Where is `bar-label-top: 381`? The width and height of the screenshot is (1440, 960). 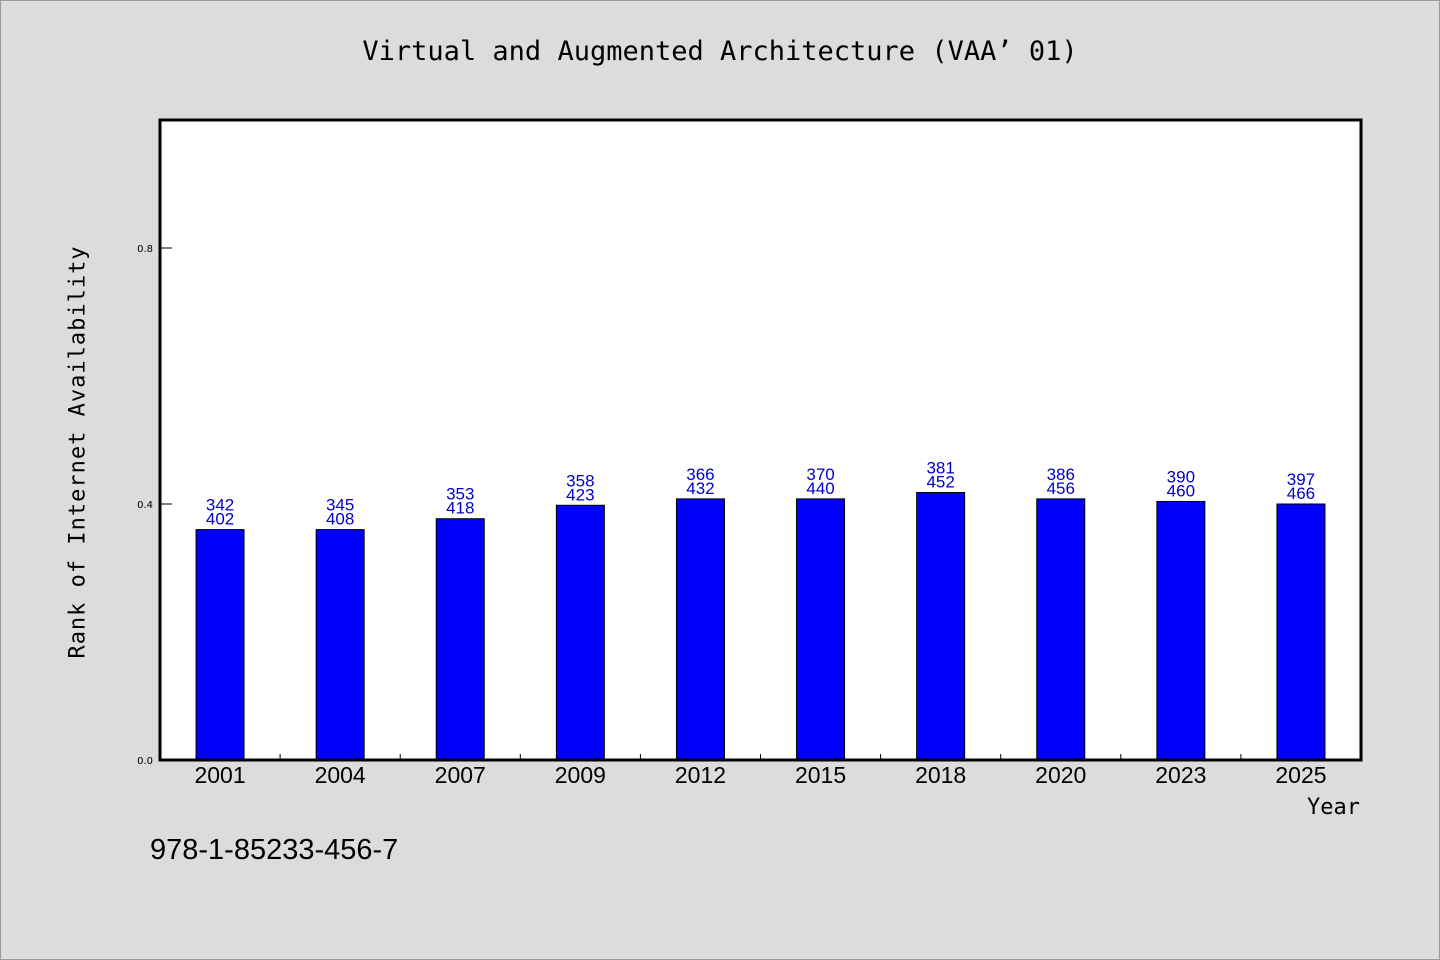 bar-label-top: 381 is located at coordinates (940, 467).